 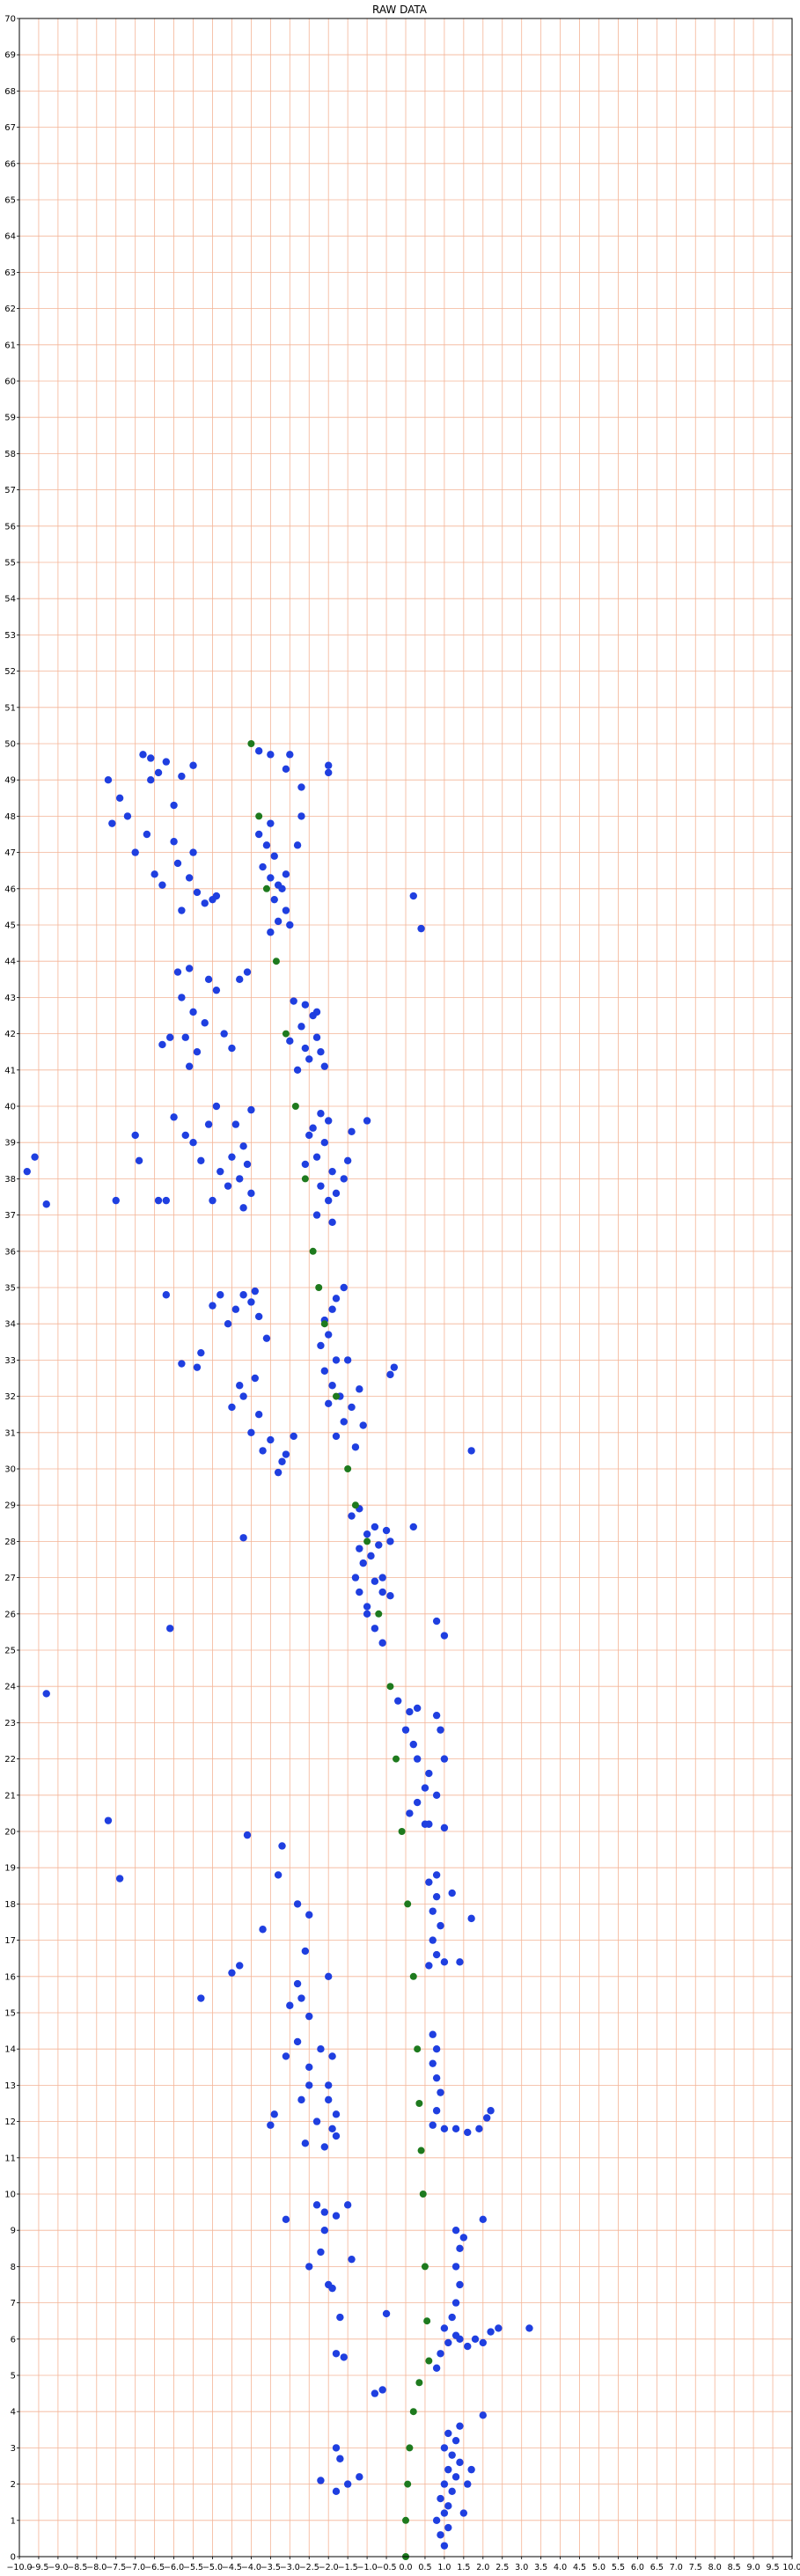 I want to click on x-tick-label: −4.5, so click(x=232, y=2567).